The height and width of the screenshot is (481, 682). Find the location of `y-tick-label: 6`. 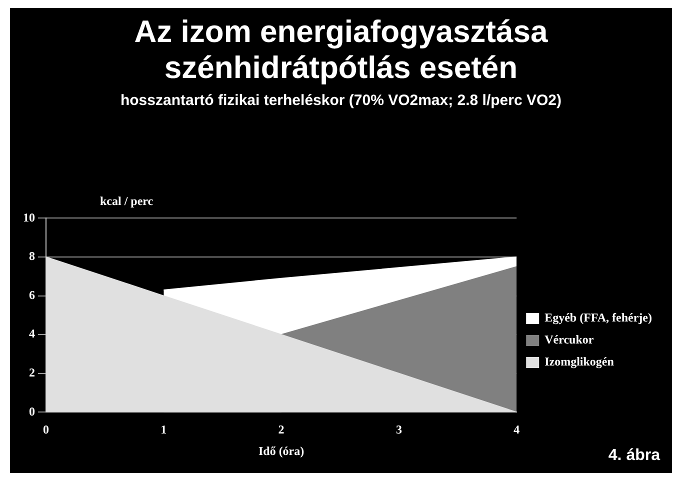

y-tick-label: 6 is located at coordinates (32, 295).